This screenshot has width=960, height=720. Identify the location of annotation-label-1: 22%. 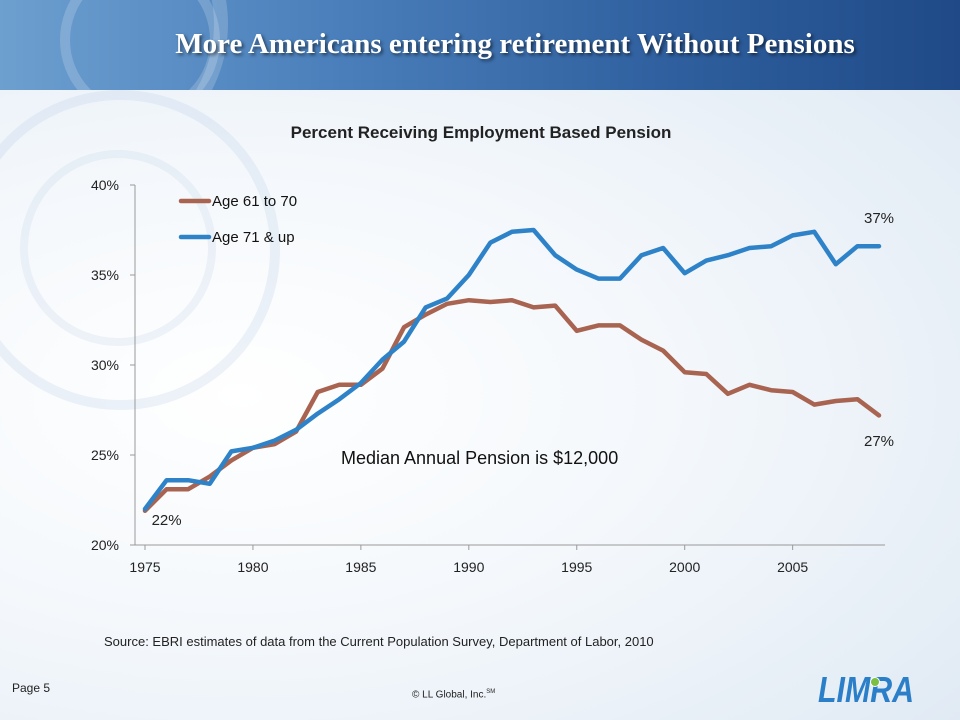
(167, 520).